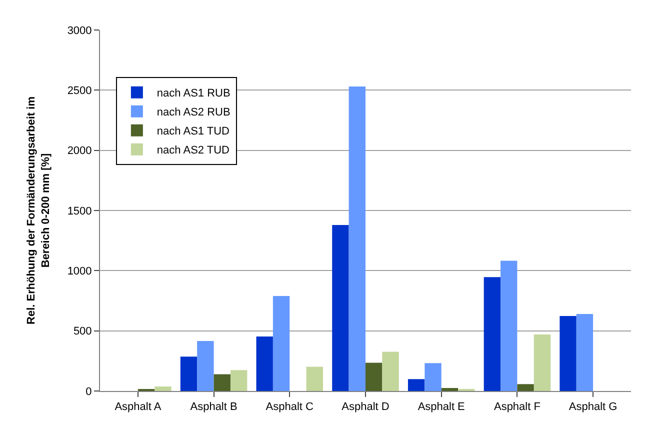  I want to click on y-tick-label: 2500, so click(79, 91).